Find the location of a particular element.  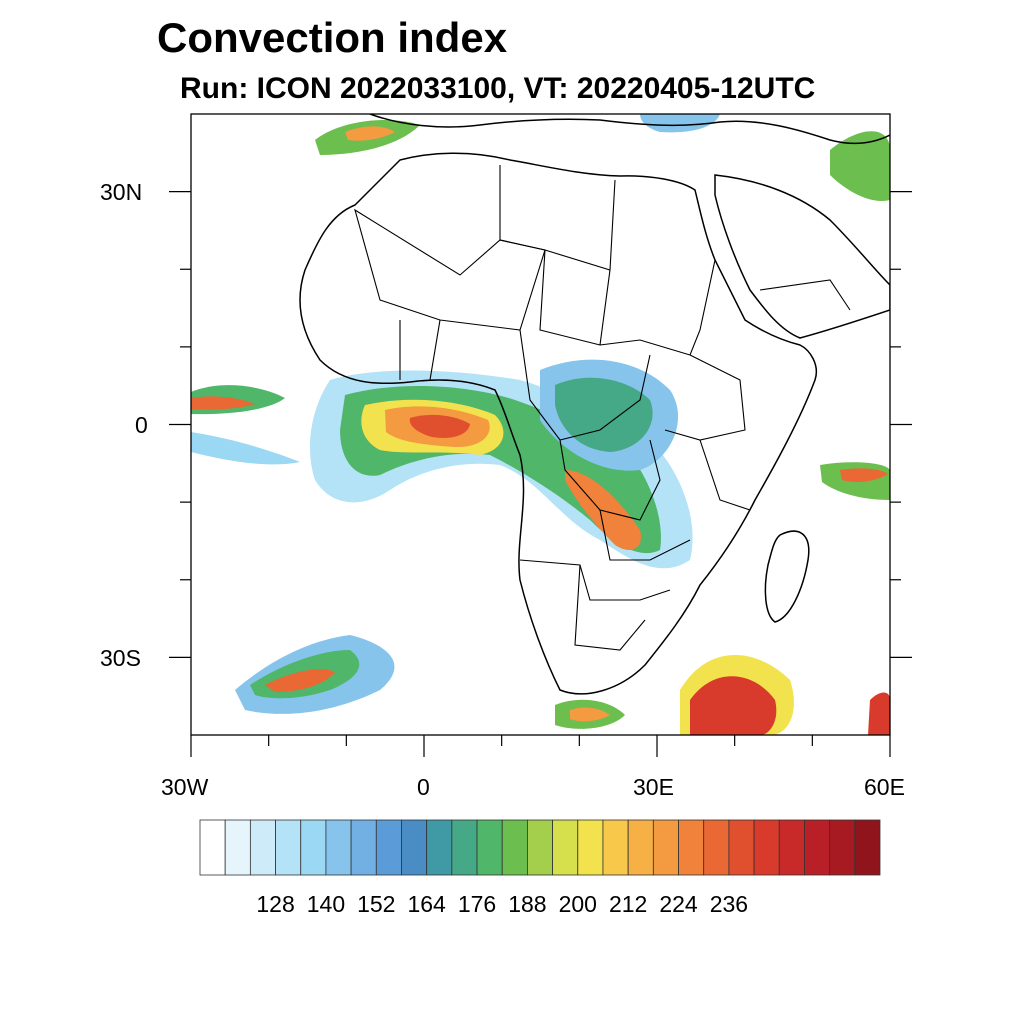

convection-area-med-east is located at coordinates (680, 123).